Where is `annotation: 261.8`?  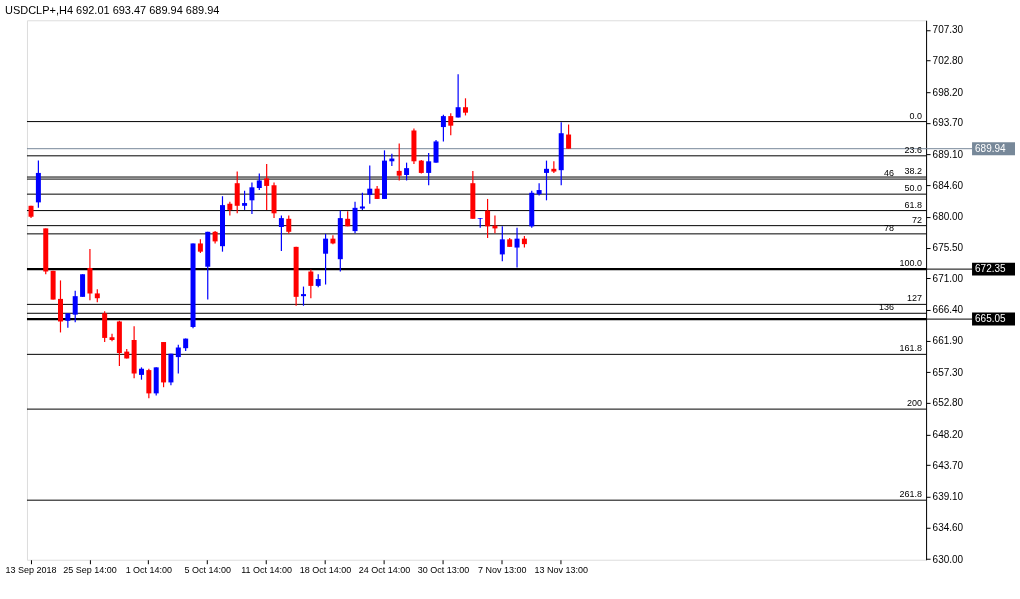 annotation: 261.8 is located at coordinates (911, 494).